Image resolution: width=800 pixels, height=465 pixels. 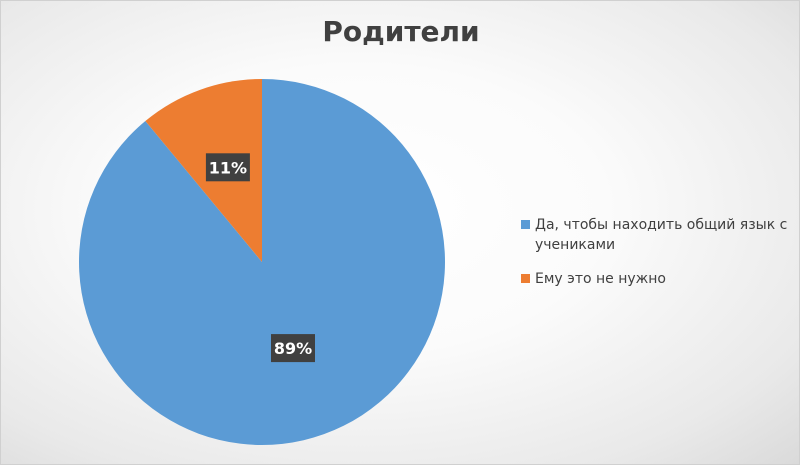 I want to click on chart-title: Родители, so click(x=401, y=31).